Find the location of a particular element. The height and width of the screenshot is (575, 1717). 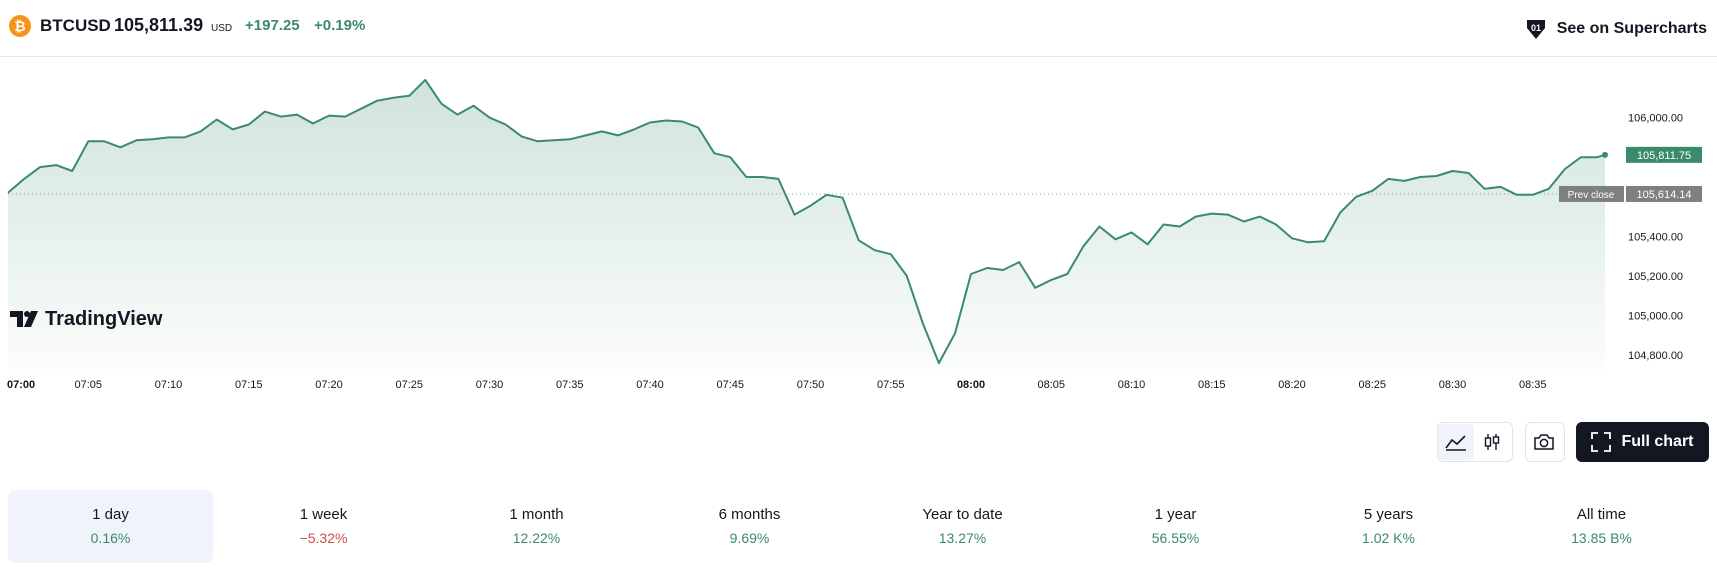

price-change: +197.25 is located at coordinates (272, 25).